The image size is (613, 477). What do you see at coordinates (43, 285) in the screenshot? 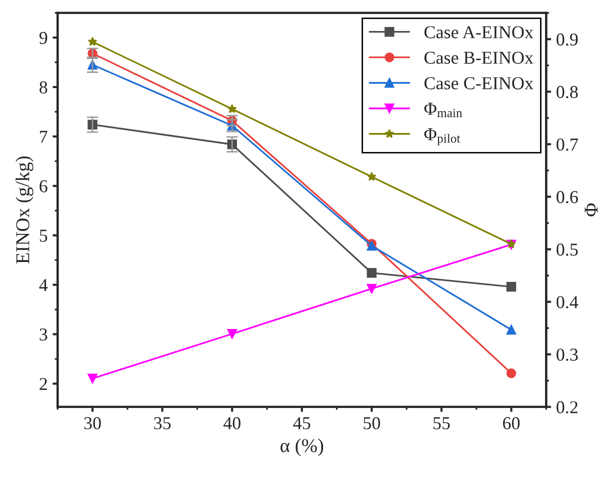
I see `y-tick-label: 4` at bounding box center [43, 285].